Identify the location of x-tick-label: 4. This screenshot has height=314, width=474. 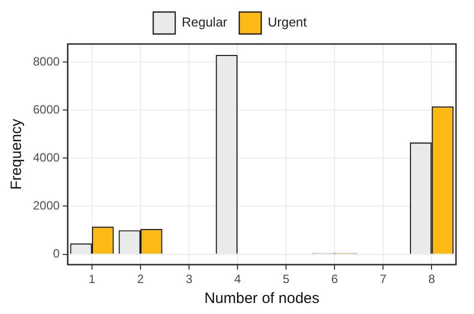
(238, 279).